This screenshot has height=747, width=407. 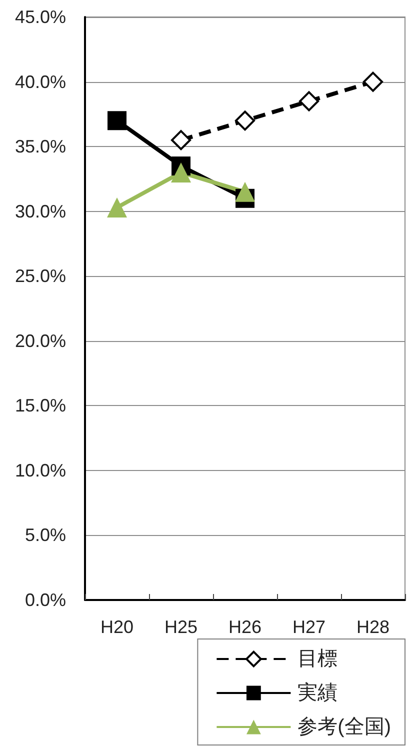 What do you see at coordinates (40, 17) in the screenshot?
I see `y-tick-label: 45.0%` at bounding box center [40, 17].